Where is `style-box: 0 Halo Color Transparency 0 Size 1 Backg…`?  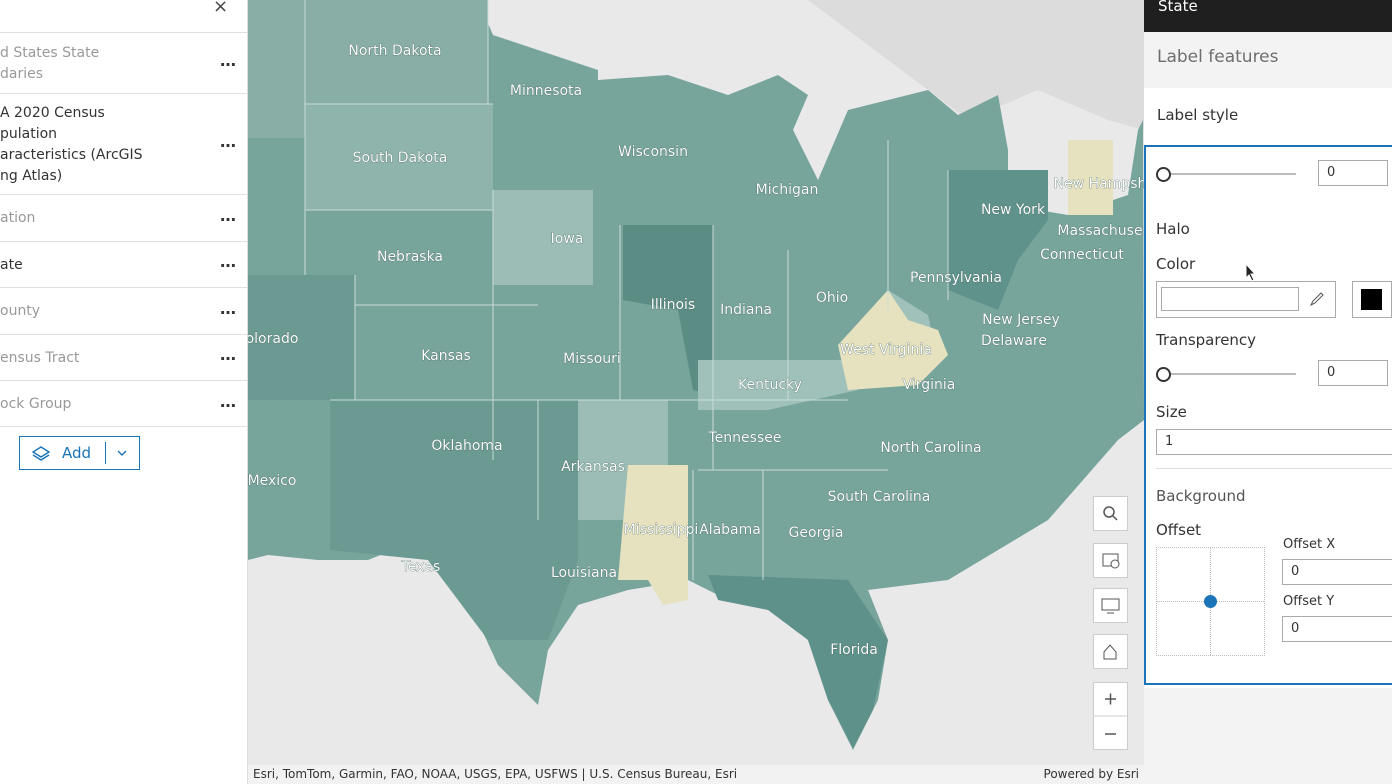 style-box: 0 Halo Color Transparency 0 Size 1 Backg… is located at coordinates (1268, 415).